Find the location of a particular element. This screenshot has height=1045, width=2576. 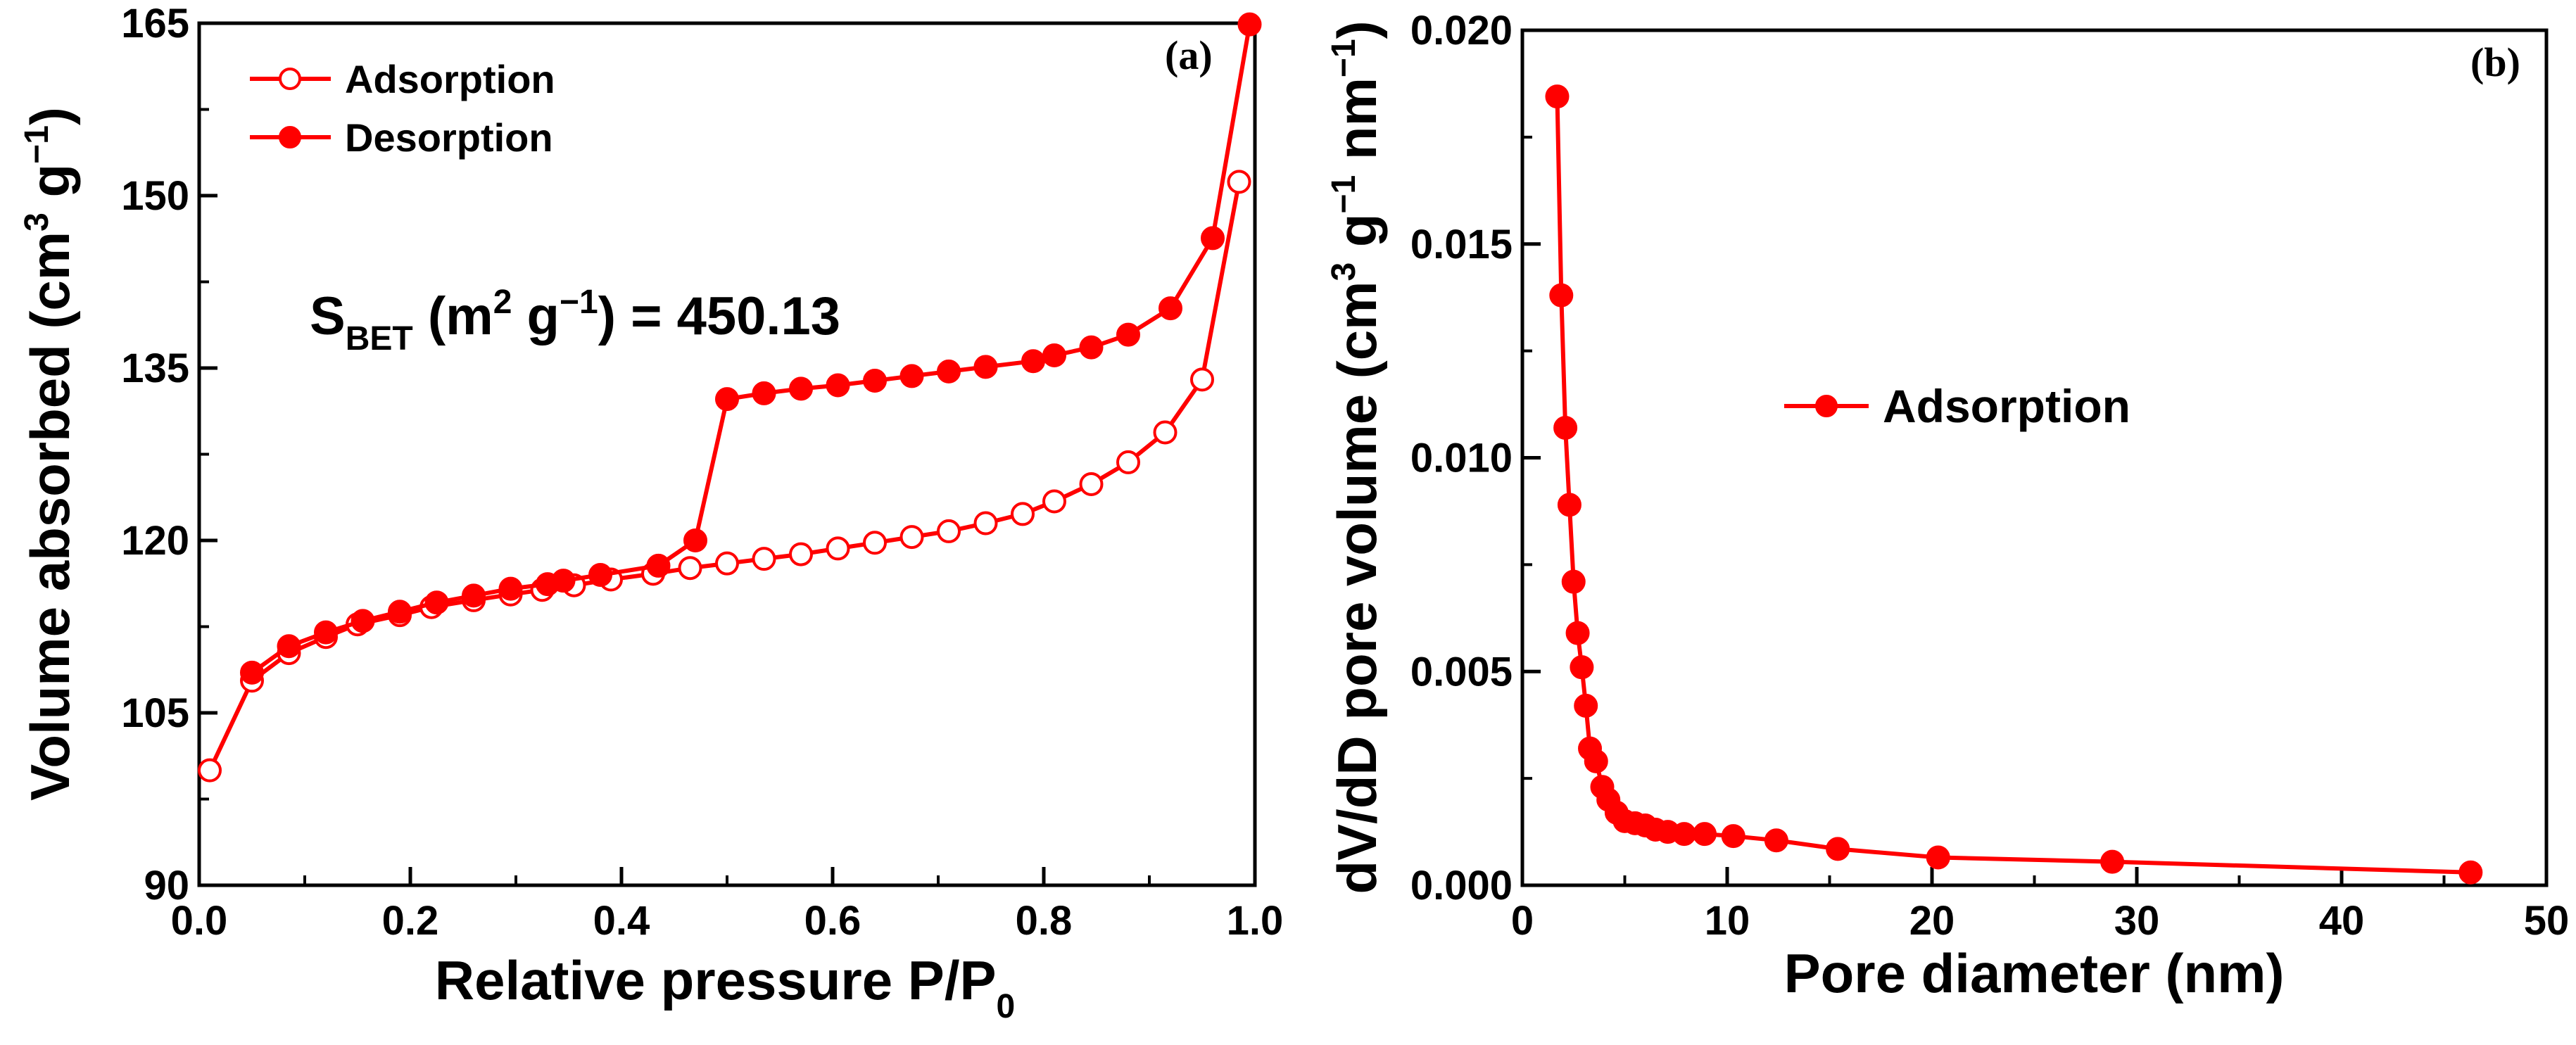

panel-a-x-axis-title: Relative pressure P/P0 is located at coordinates (725, 987).